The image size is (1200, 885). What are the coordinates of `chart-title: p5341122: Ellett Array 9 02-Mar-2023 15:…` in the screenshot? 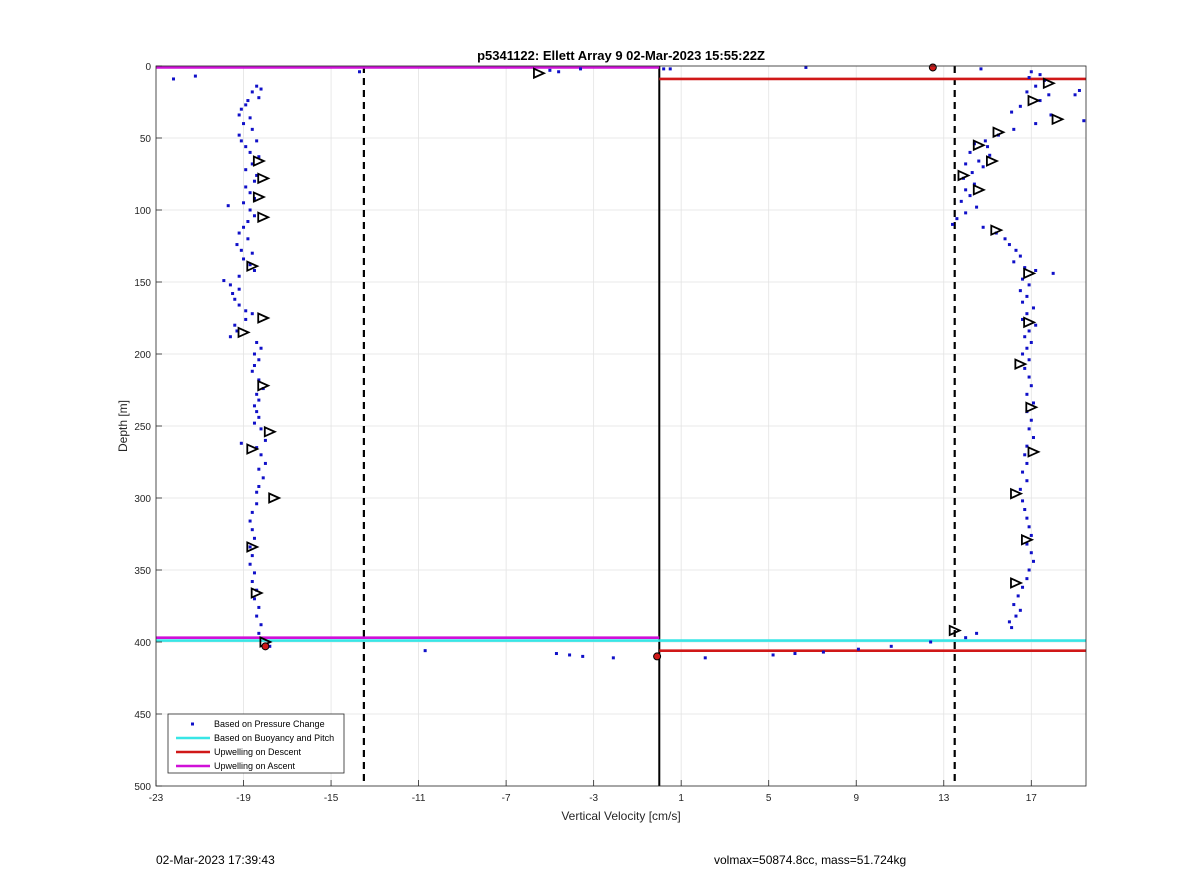 It's located at (621, 55).